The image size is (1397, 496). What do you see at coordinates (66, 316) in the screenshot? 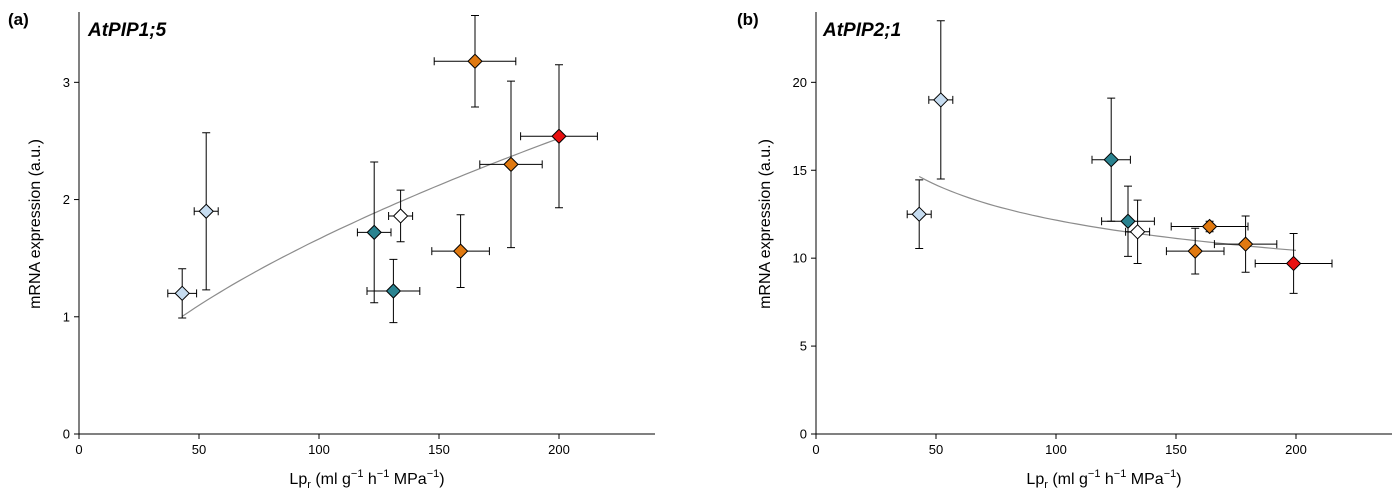
I see `y-tick-label-a: 1` at bounding box center [66, 316].